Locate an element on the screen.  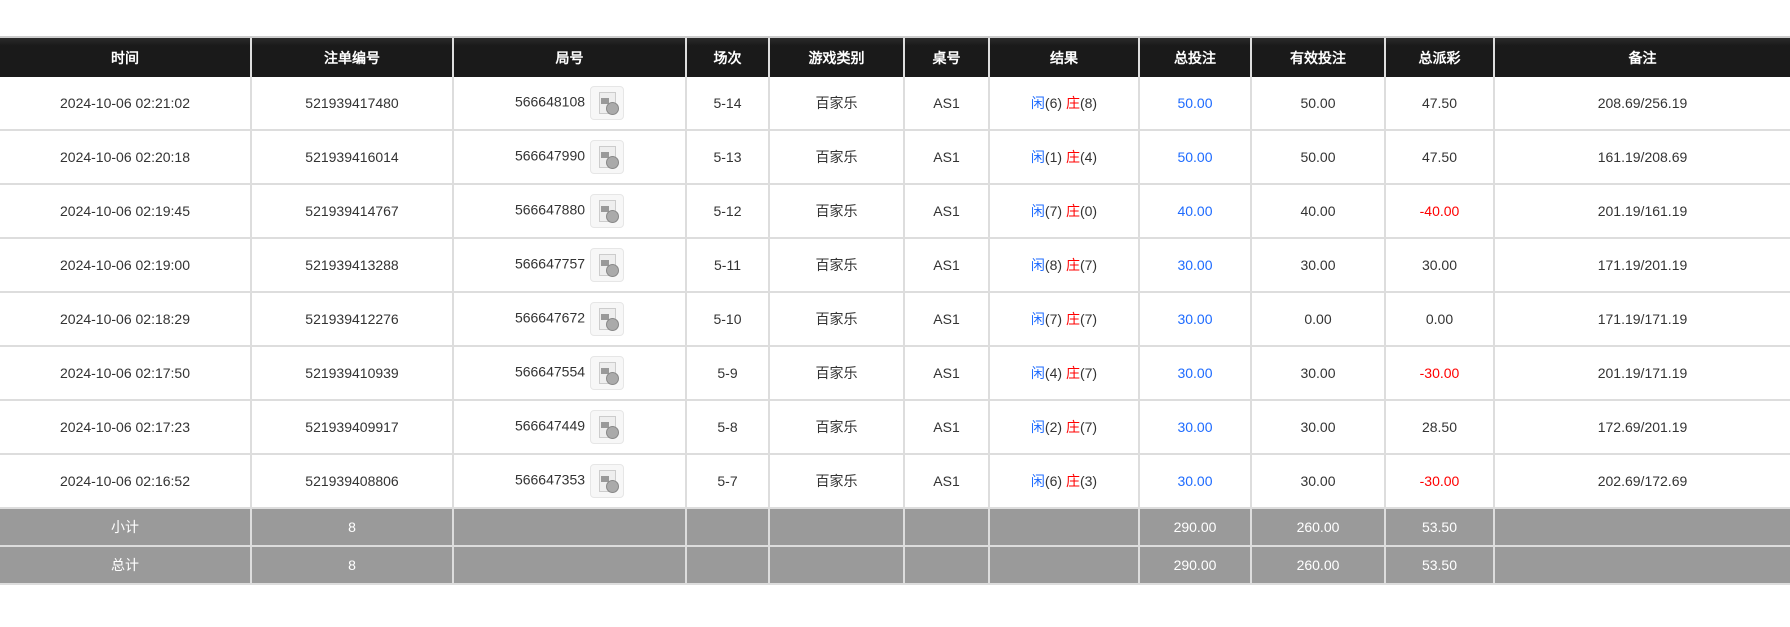
cell-round: 566647449 is located at coordinates (569, 427).